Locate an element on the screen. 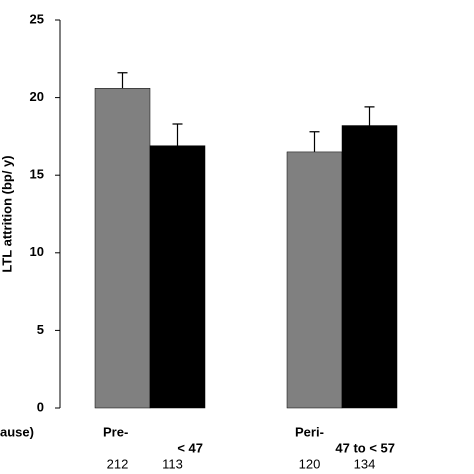 The width and height of the screenshot is (474, 474). count-label: 113 is located at coordinates (172, 463).